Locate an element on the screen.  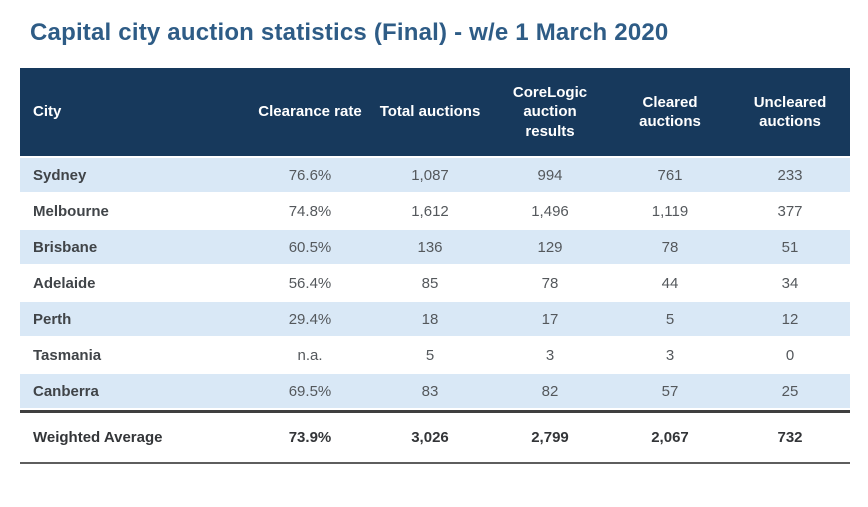
column-header-total-auctions: Total auctions is located at coordinates (430, 113).